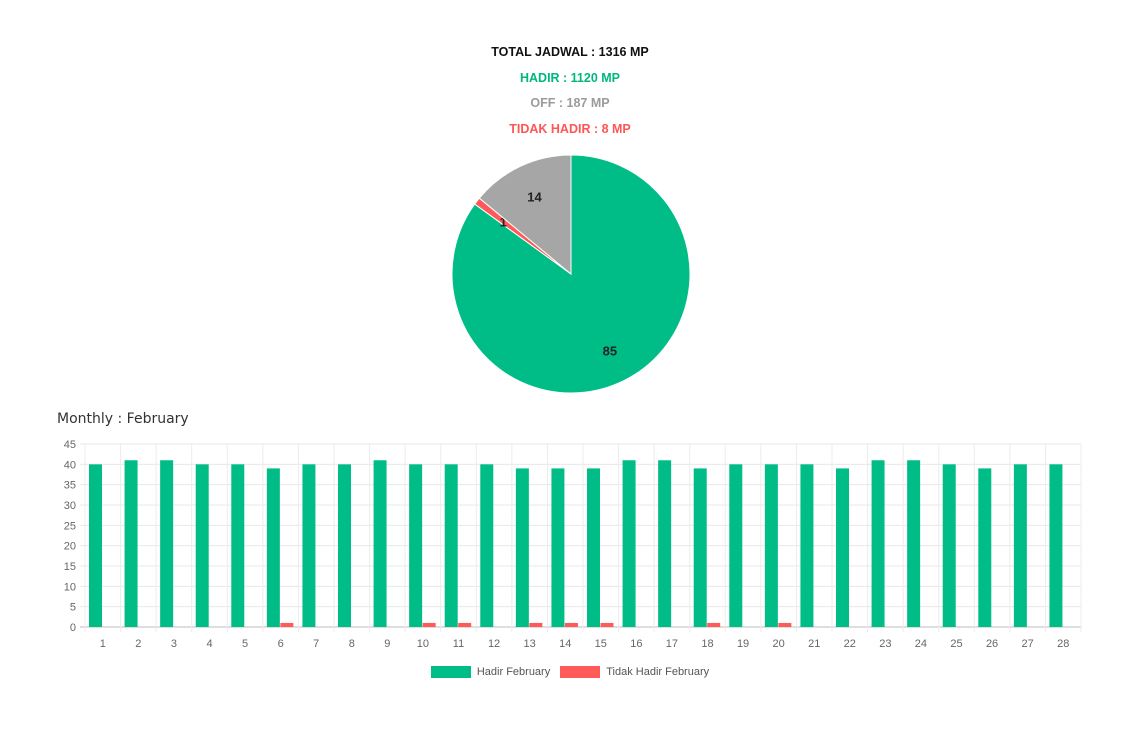 The height and width of the screenshot is (733, 1140). Describe the element at coordinates (316, 644) in the screenshot. I see `x-tick-label: 7` at that location.